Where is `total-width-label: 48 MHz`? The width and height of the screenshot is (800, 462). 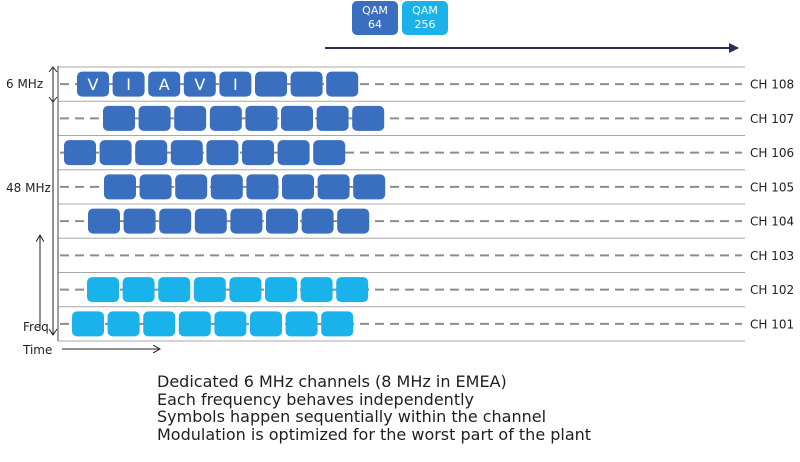
total-width-label: 48 MHz is located at coordinates (28, 188).